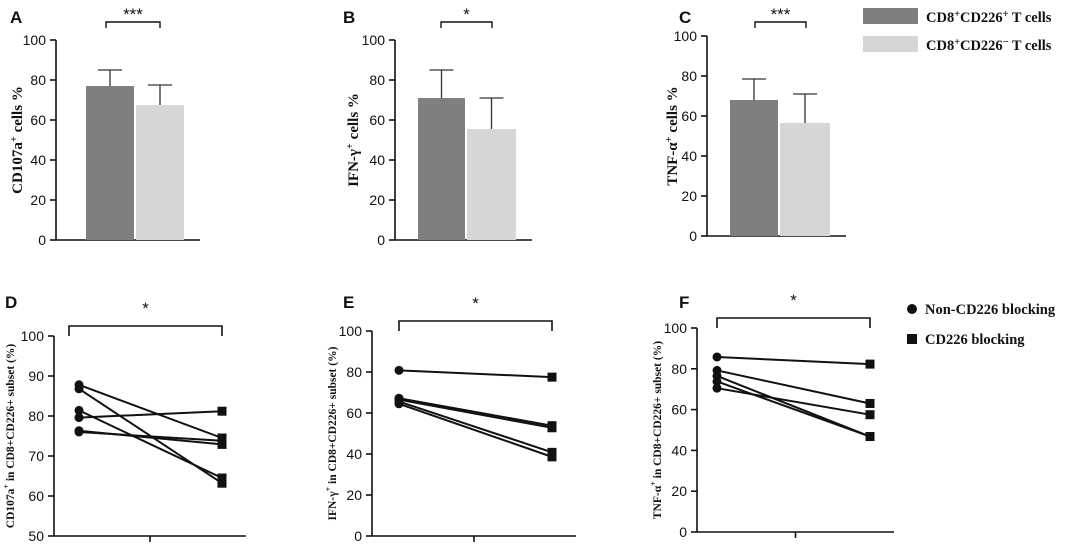 The image size is (1074, 545). I want to click on panel-e-significance-bracket, so click(475, 325).